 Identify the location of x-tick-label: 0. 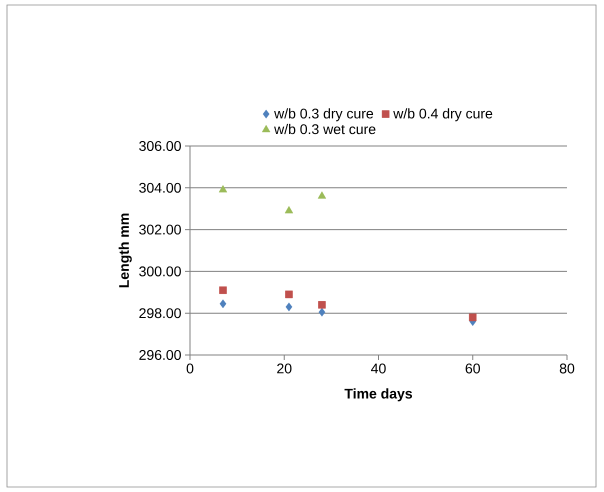
(190, 369).